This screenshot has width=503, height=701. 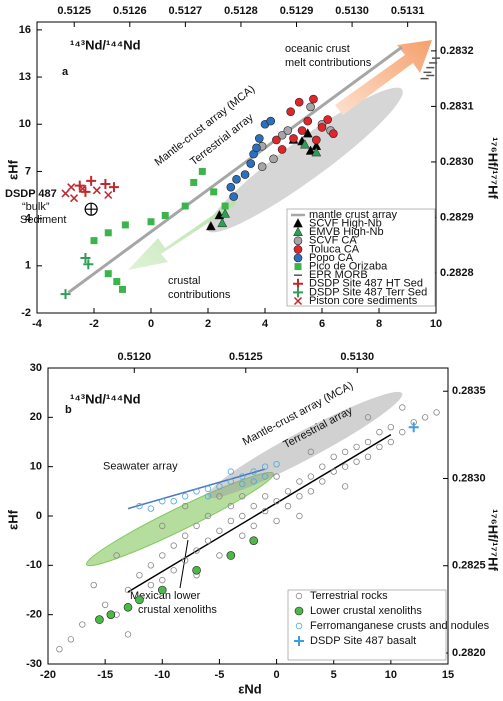 I want to click on y2-axis-title: ¹⁷⁶Hf/¹⁷⁷Hf, so click(x=493, y=168).